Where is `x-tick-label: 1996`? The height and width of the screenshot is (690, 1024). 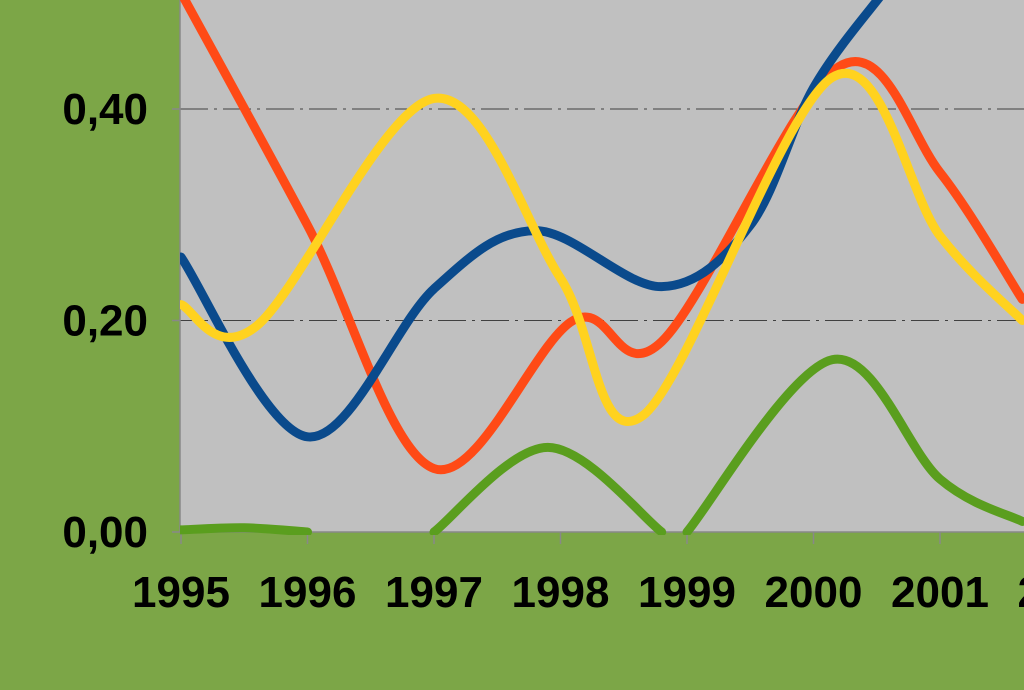
x-tick-label: 1996 is located at coordinates (308, 592).